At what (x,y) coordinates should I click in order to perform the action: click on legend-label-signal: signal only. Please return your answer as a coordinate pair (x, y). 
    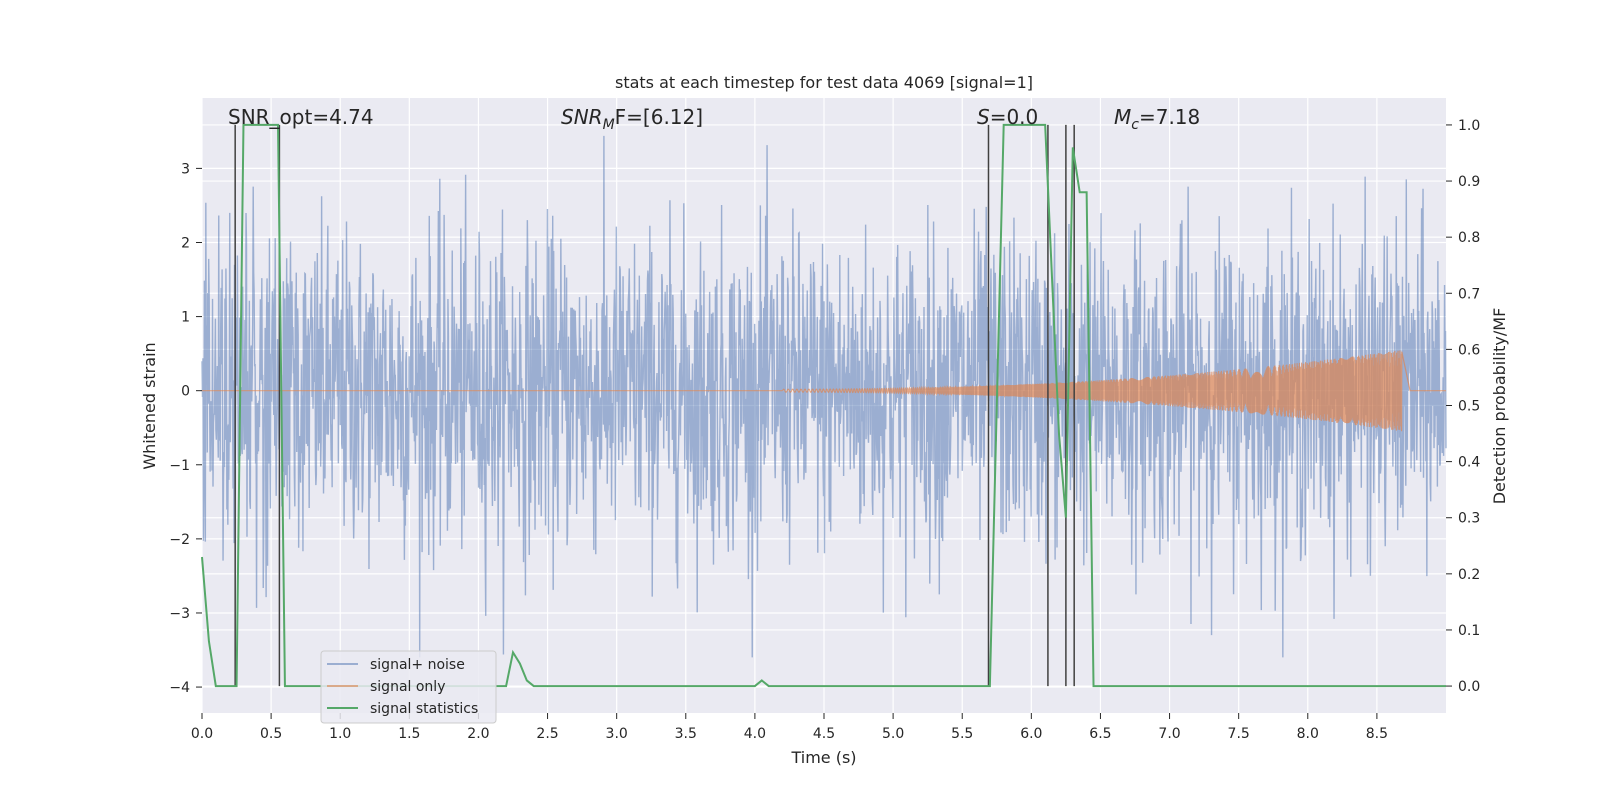
    Looking at the image, I should click on (407, 687).